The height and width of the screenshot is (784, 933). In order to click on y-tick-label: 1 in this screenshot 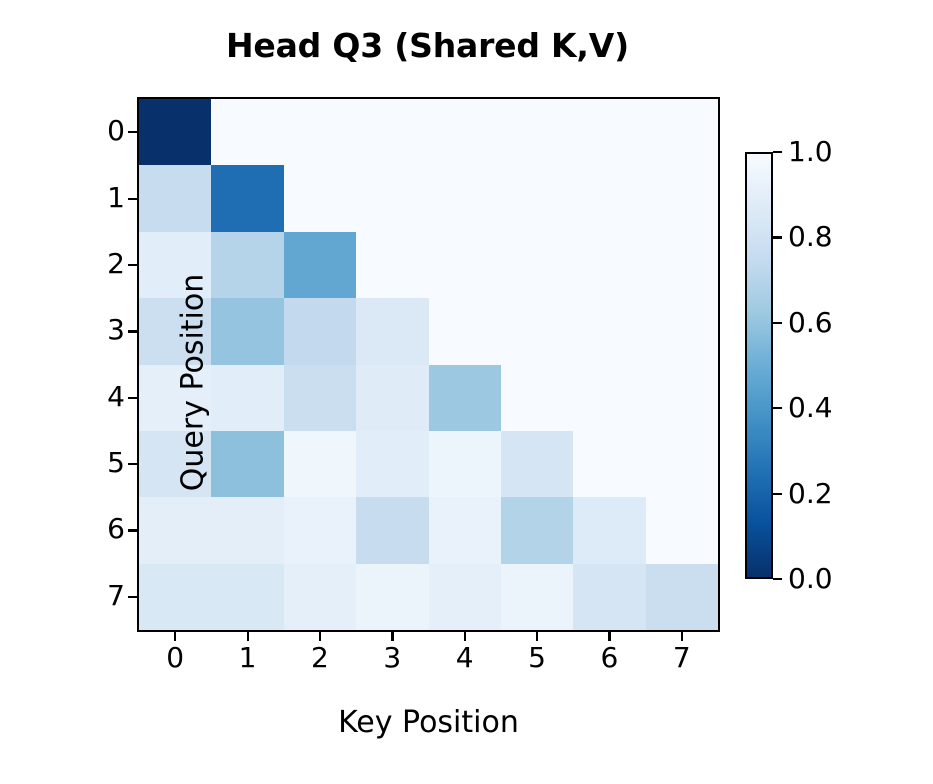, I will do `click(116, 197)`.